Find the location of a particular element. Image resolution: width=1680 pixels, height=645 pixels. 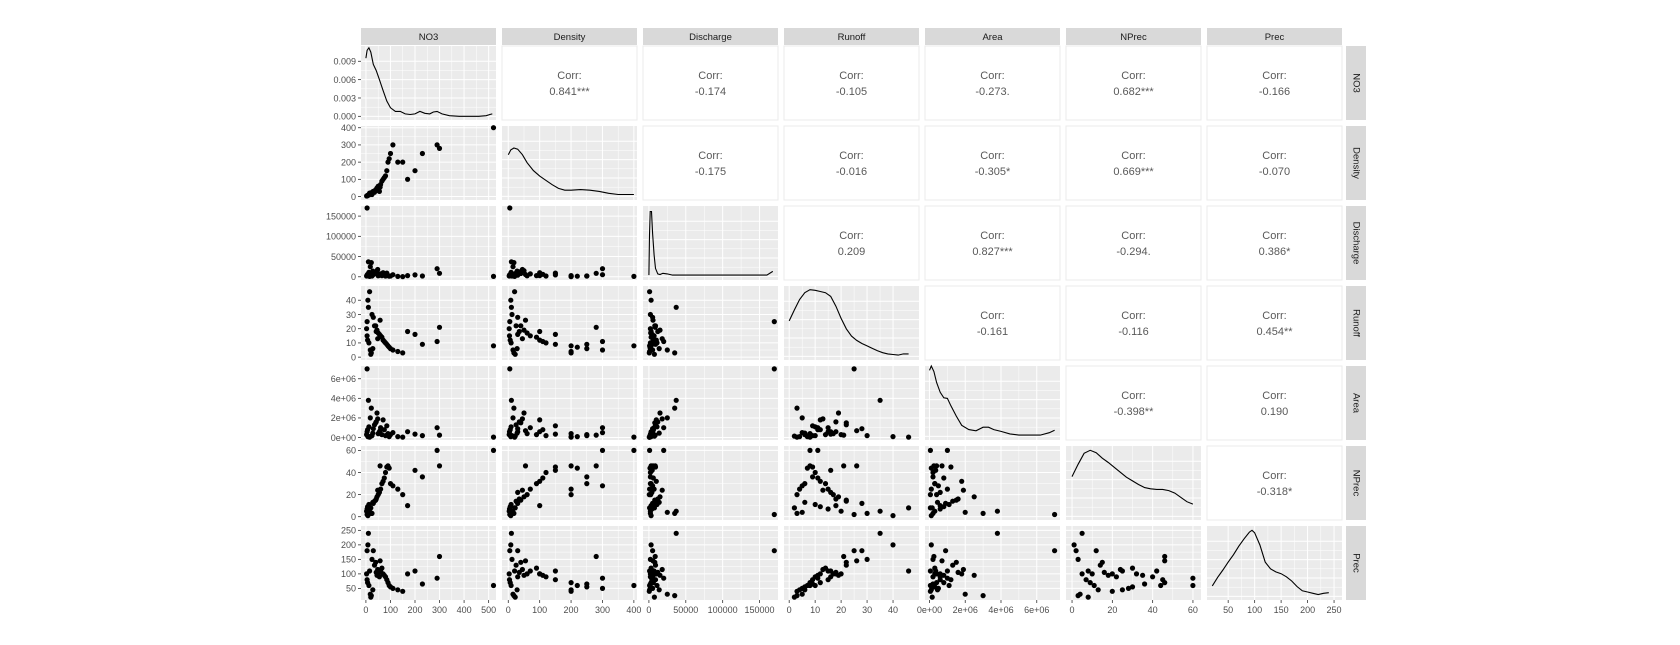

correlation-value: 0.454** is located at coordinates (1274, 332).